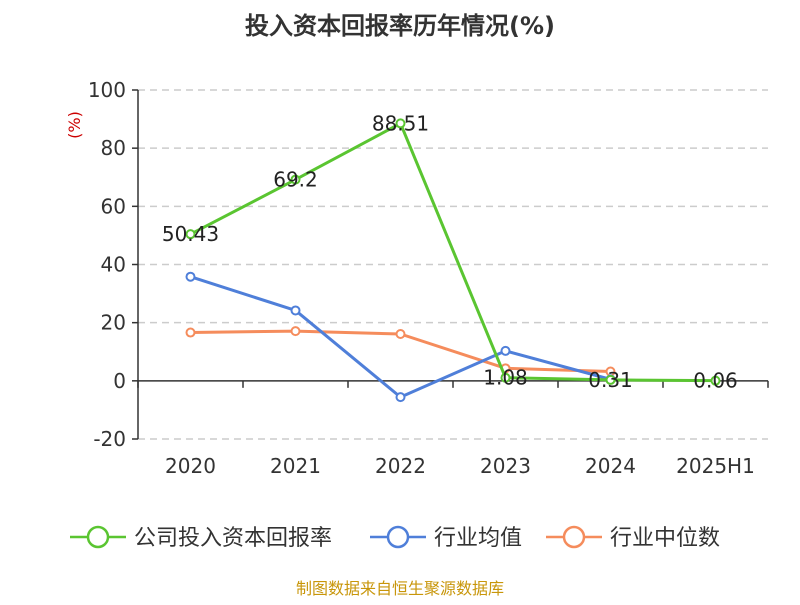  I want to click on y-tick-label: 20, so click(113, 323).